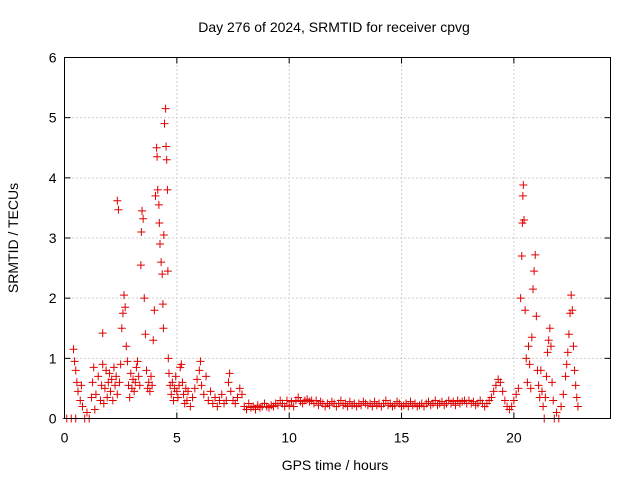  What do you see at coordinates (53, 419) in the screenshot?
I see `y-tick-label: 0` at bounding box center [53, 419].